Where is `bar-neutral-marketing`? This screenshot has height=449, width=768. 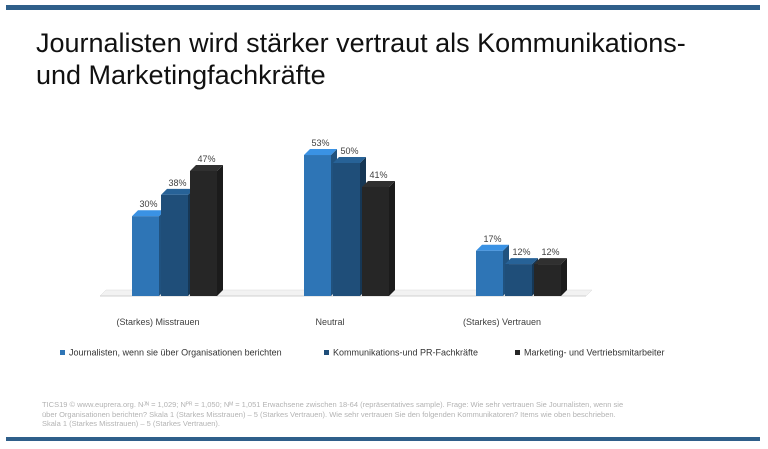 bar-neutral-marketing is located at coordinates (375, 241).